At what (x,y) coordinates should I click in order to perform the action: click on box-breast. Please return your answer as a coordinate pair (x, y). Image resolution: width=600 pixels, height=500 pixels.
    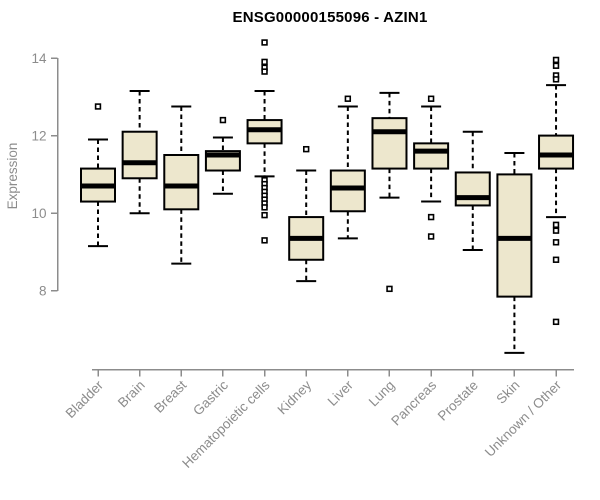
    Looking at the image, I should click on (181, 185).